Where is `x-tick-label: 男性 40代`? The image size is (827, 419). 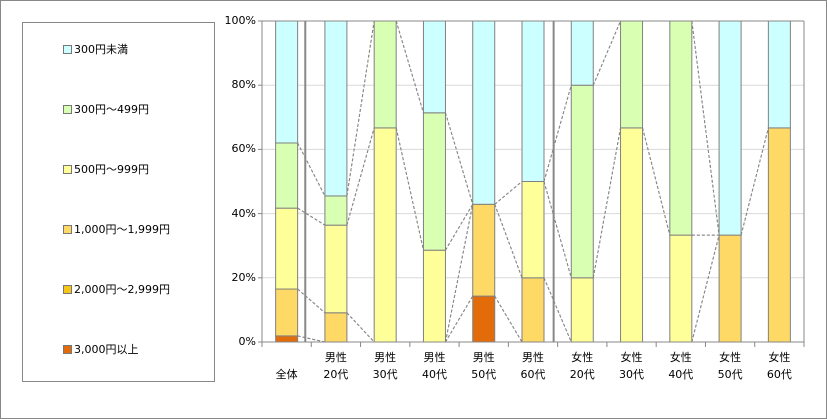 x-tick-label: 男性 40代 is located at coordinates (434, 366).